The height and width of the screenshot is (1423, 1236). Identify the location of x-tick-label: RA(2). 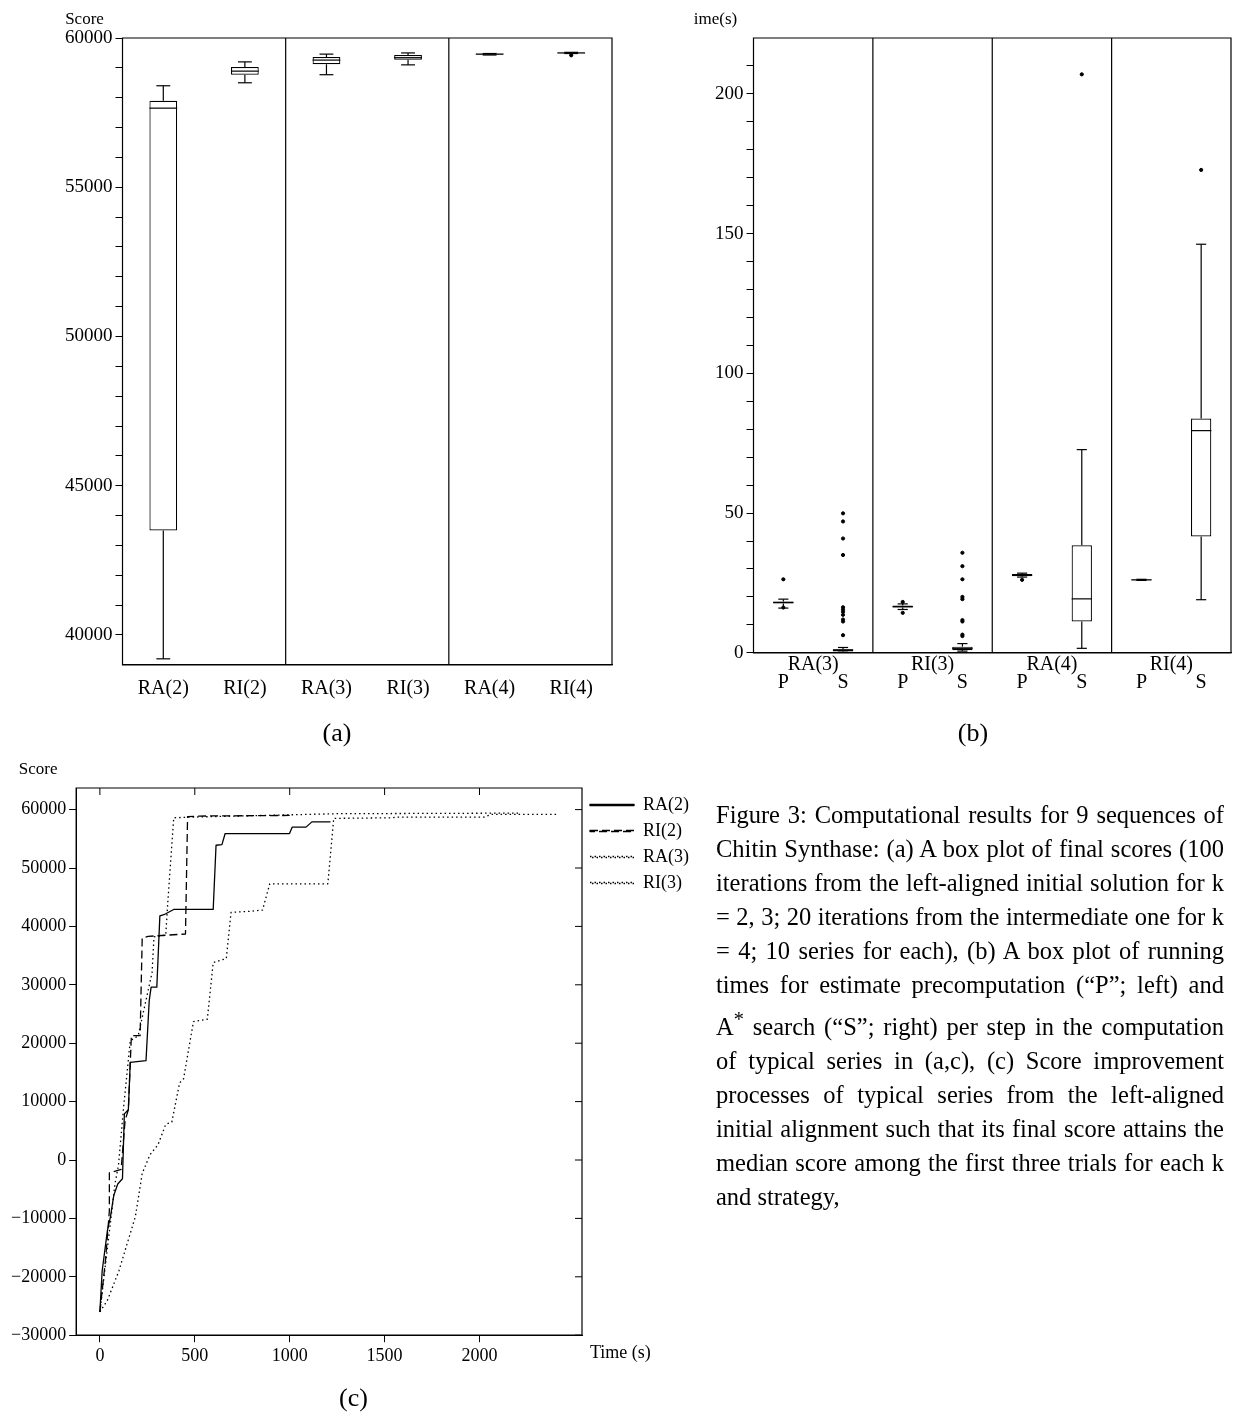
(163, 688).